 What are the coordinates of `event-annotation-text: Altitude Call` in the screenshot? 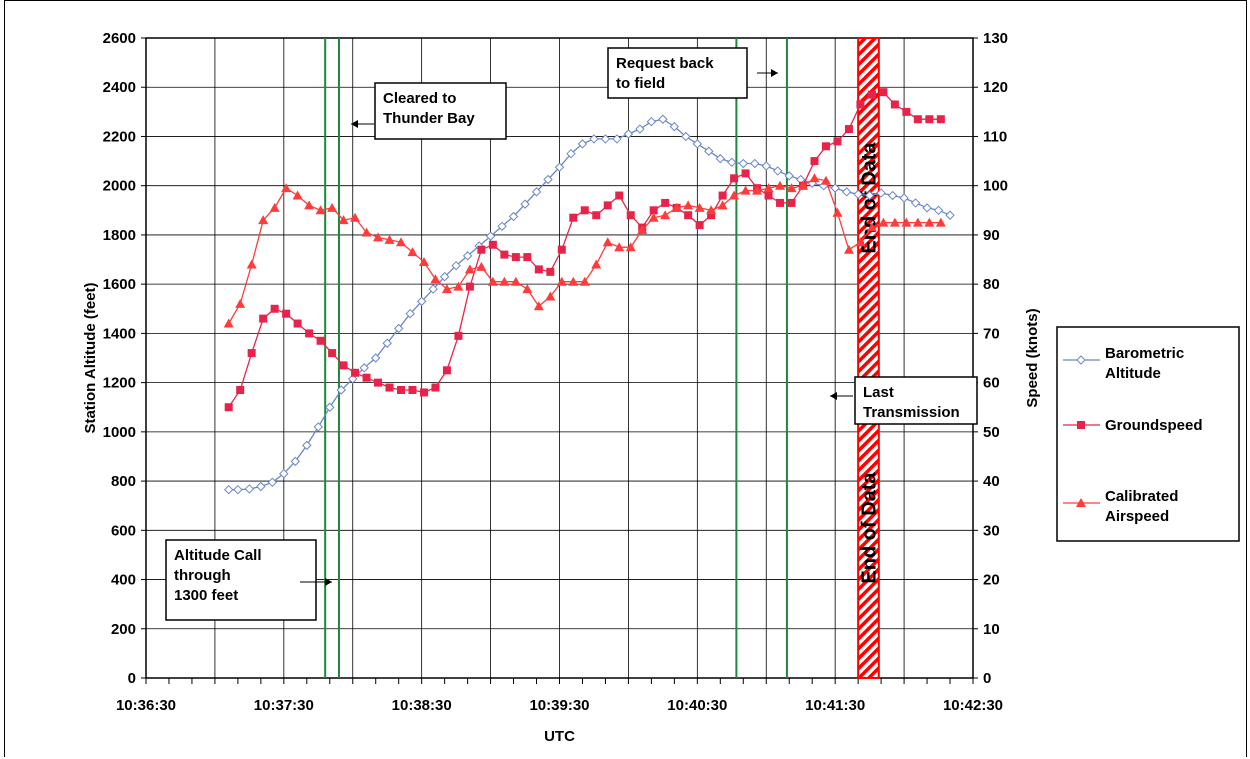 It's located at (218, 555).